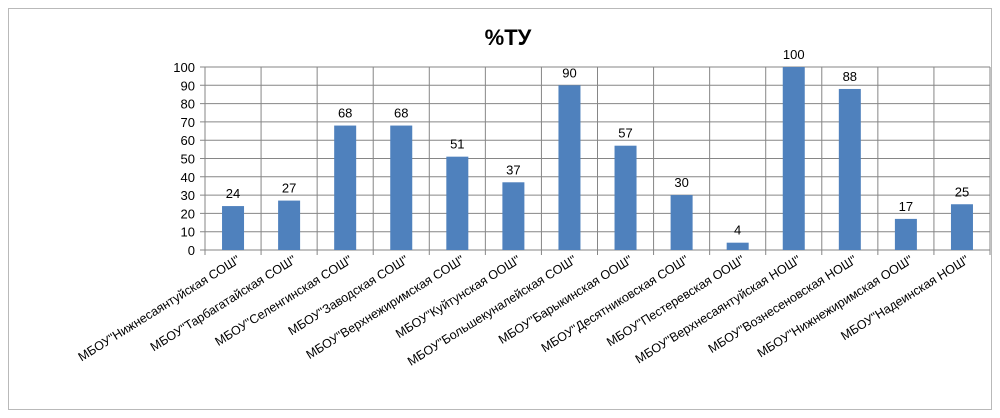 This screenshot has width=1000, height=418. I want to click on data-label: 100, so click(794, 54).